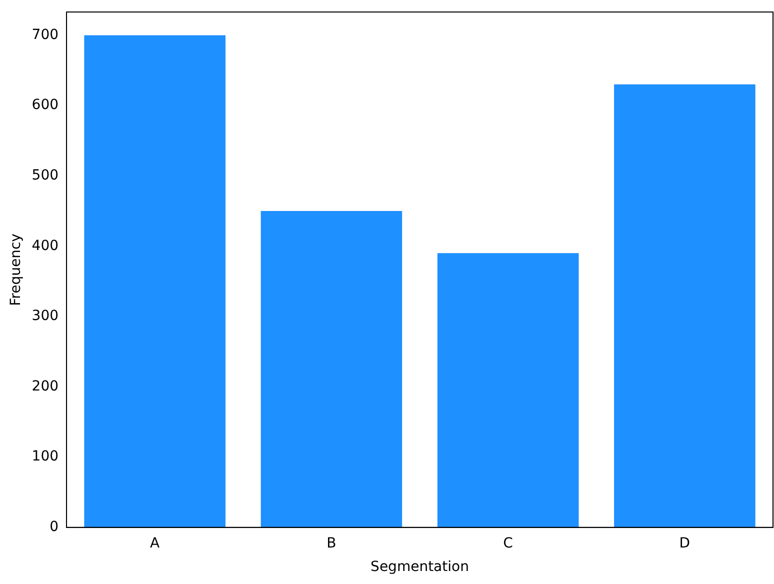 The height and width of the screenshot is (584, 774). I want to click on y-tick-label: 400, so click(45, 246).